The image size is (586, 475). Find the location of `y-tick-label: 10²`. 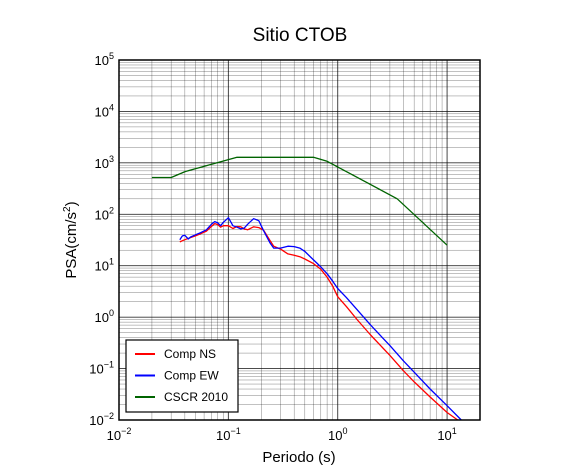

y-tick-label: 10² is located at coordinates (104, 213).